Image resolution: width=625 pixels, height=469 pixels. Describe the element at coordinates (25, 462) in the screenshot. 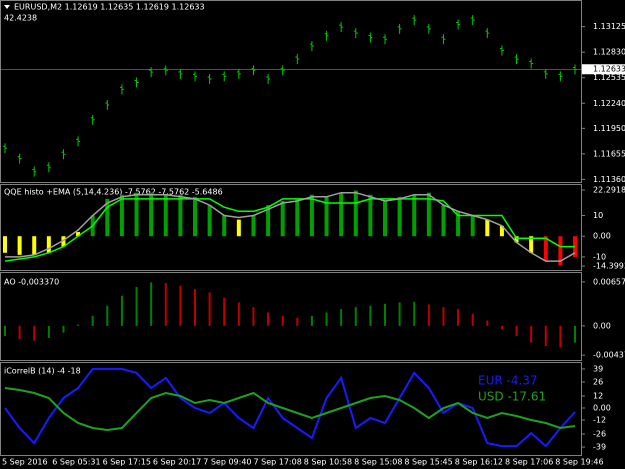

I see `time-label: 5 Sep 2016` at that location.